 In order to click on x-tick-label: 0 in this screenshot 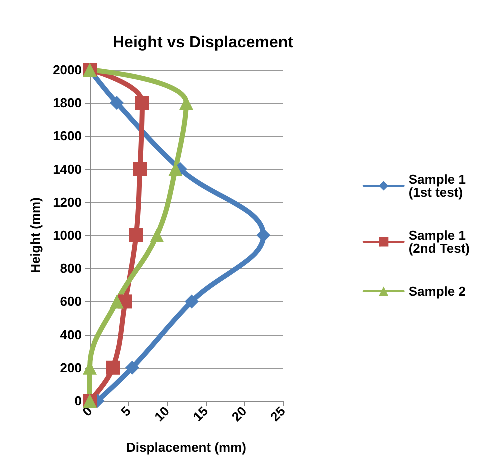, I will do `click(88, 412)`.